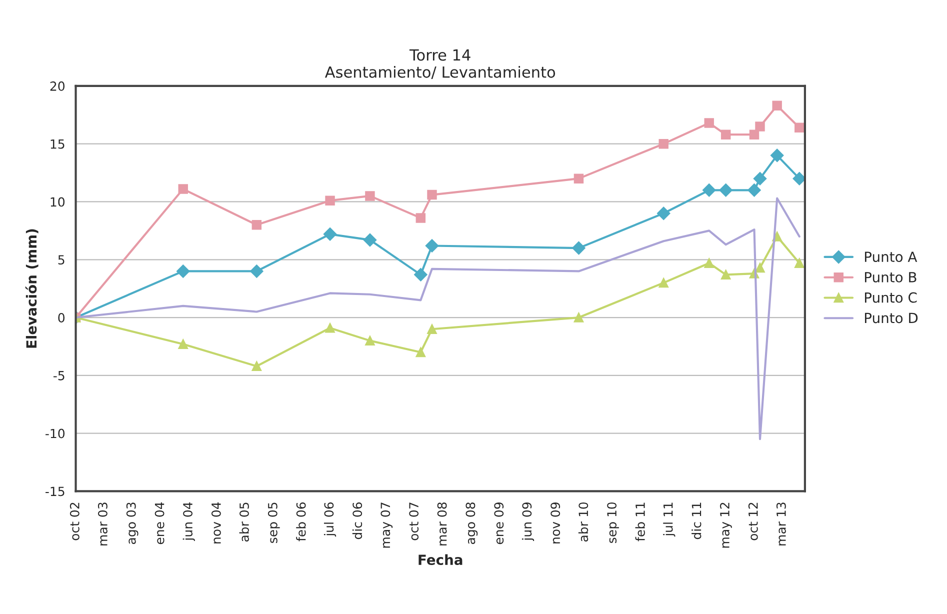 This screenshot has height=614, width=947. What do you see at coordinates (31, 288) in the screenshot?
I see `y-axis-title: Elevación (mm)` at bounding box center [31, 288].